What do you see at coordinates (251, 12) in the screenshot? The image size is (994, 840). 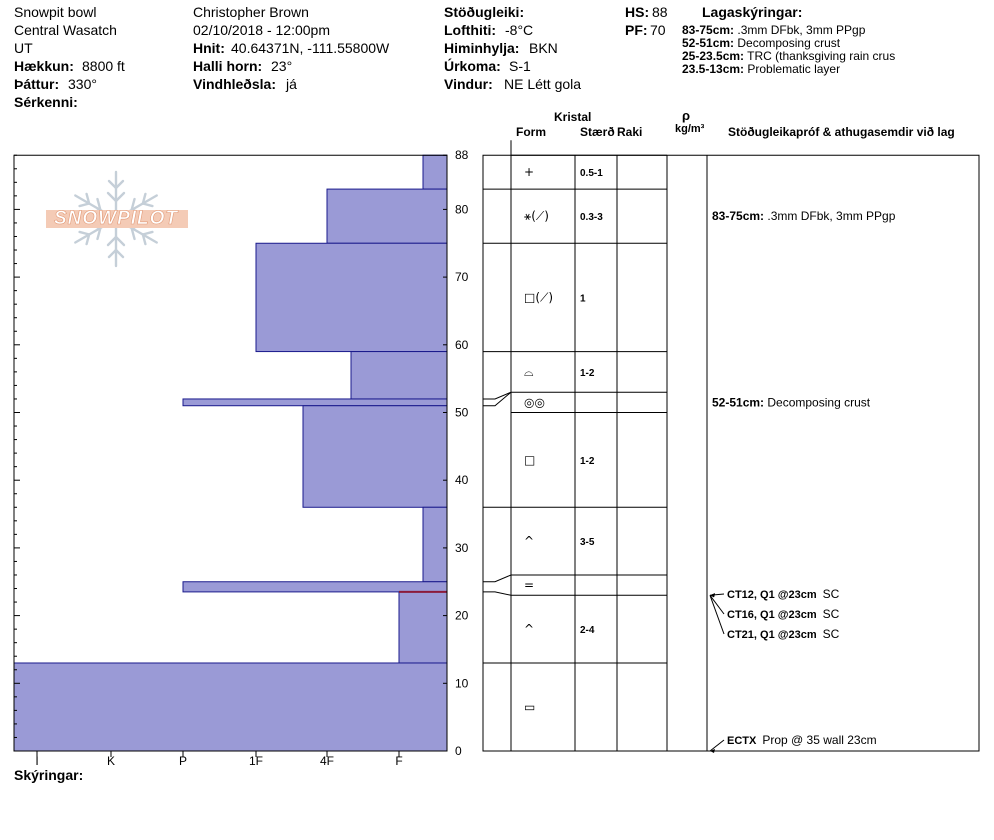 I see `observer-name: Christopher Brown` at bounding box center [251, 12].